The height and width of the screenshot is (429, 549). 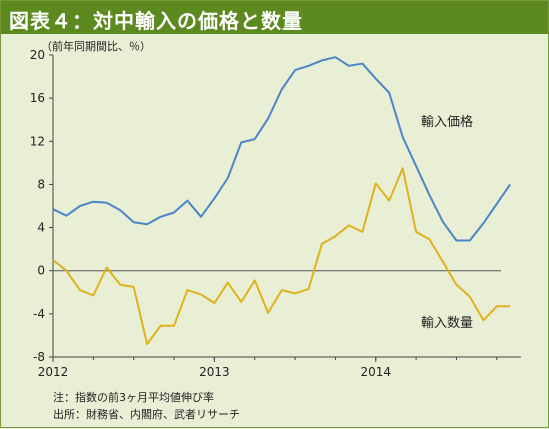 What do you see at coordinates (447, 323) in the screenshot?
I see `series-label-volume: 輸入数量` at bounding box center [447, 323].